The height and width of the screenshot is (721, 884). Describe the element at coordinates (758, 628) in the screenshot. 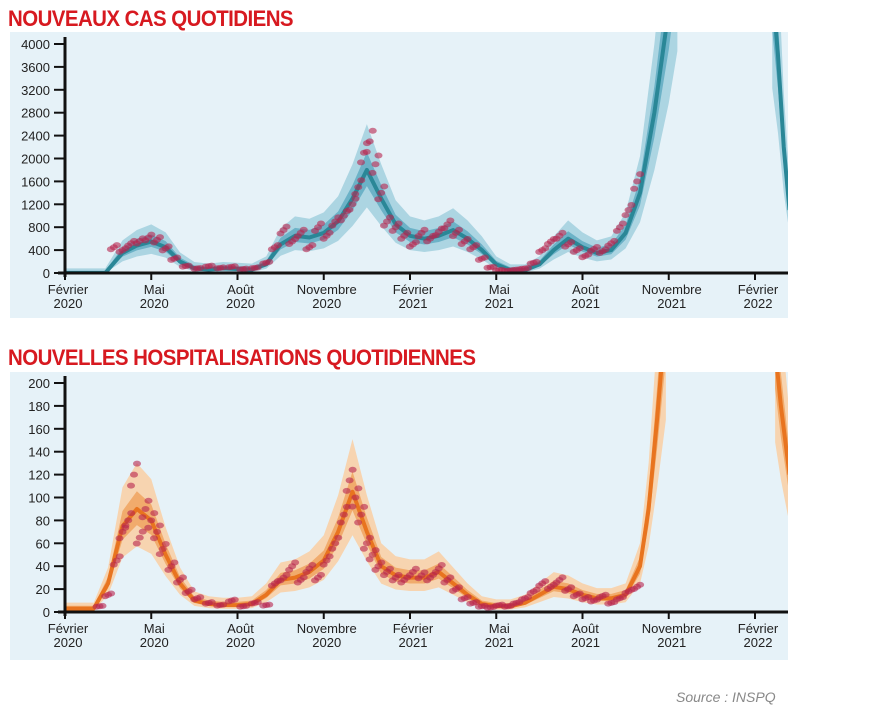

I see `hospitalizations-x-tick-month: Février` at that location.